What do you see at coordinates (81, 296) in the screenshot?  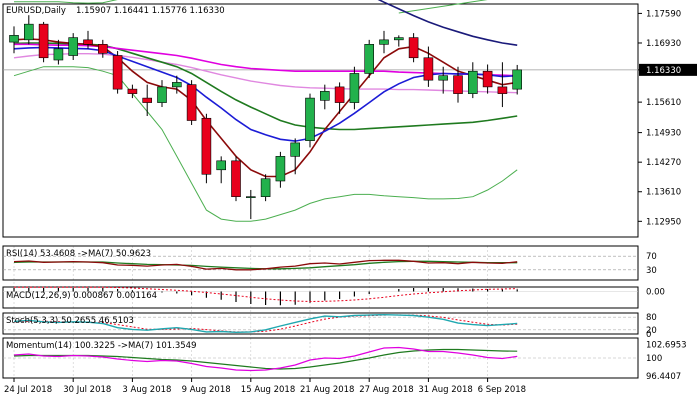 I see `macd-label: MACD(12,26,9) 0.000867 0.001164` at bounding box center [81, 296].